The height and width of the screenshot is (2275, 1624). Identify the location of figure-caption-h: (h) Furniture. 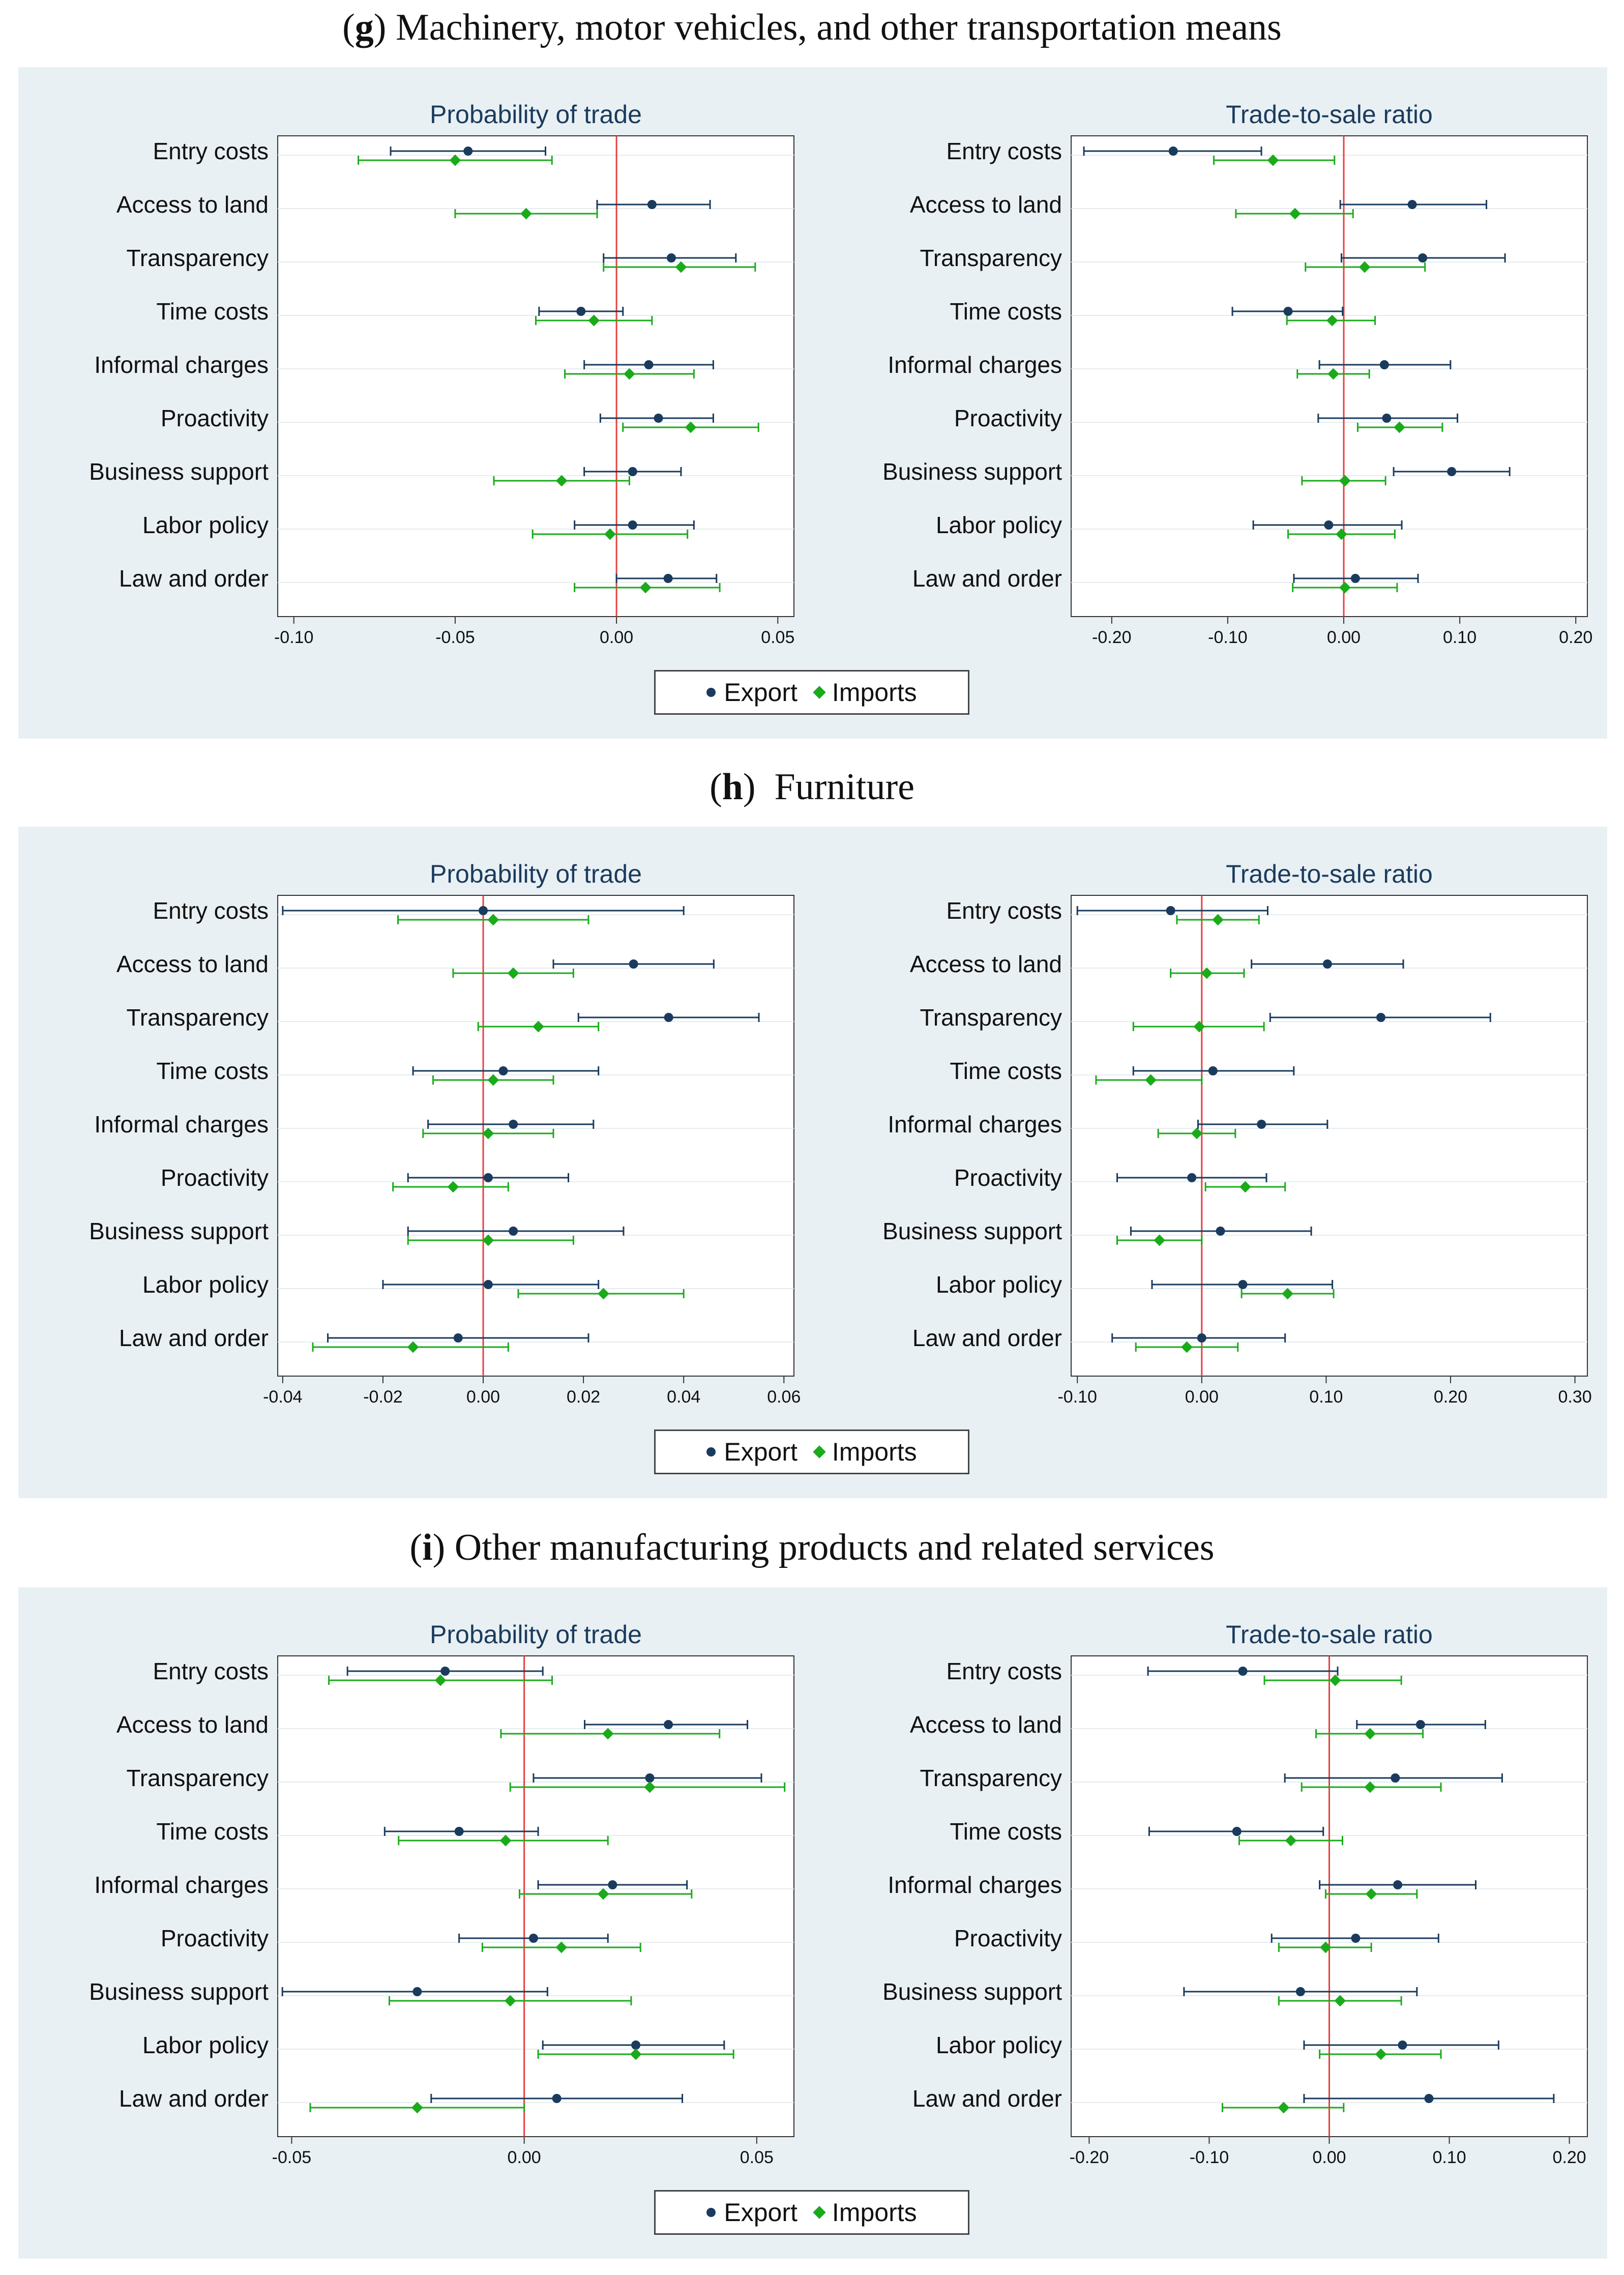
(812, 787).